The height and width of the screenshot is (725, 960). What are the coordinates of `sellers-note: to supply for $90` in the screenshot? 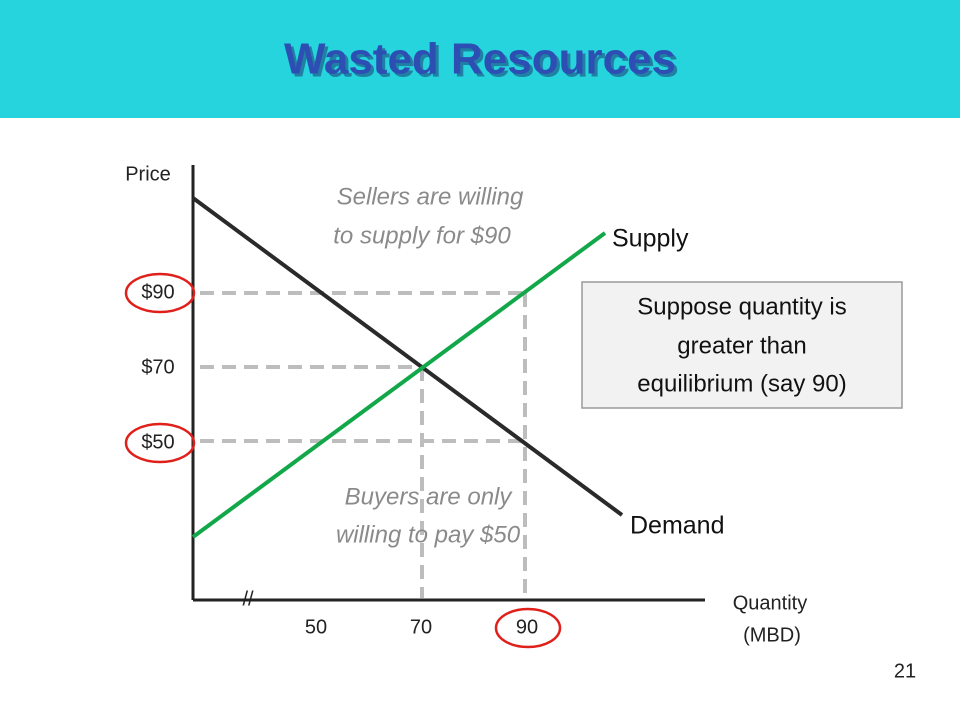 It's located at (422, 235).